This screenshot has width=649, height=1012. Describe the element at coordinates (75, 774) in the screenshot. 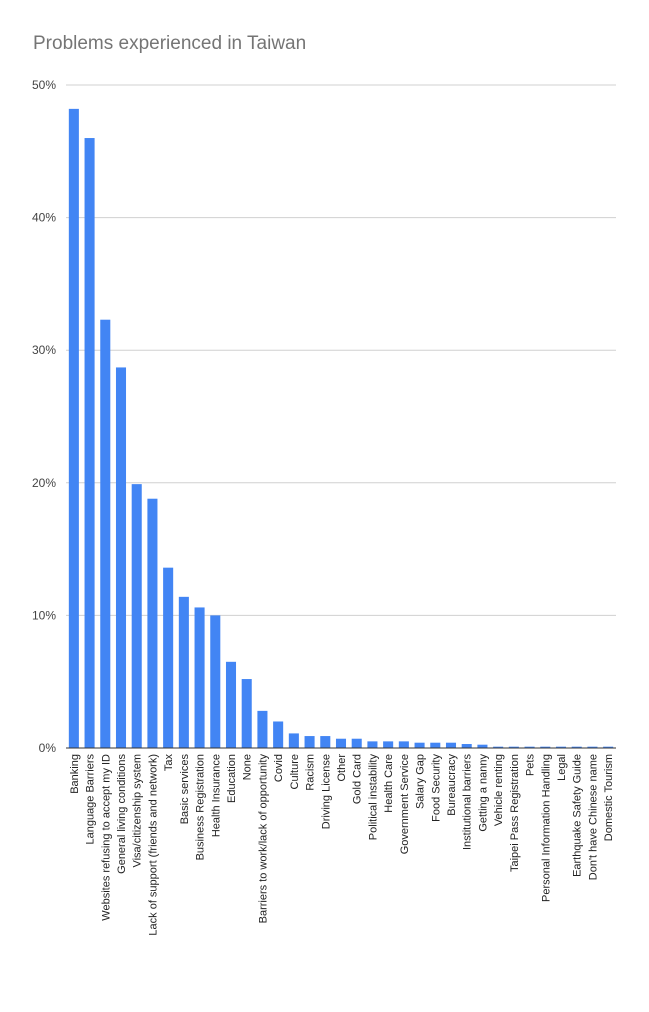

I see `x-tick-label: Banking` at that location.